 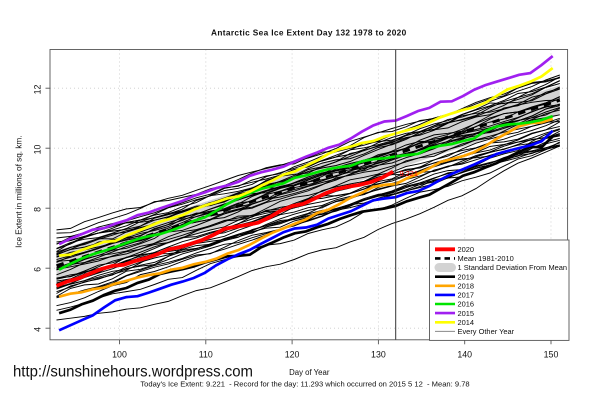 I want to click on svg-text: 9.221, so click(x=409, y=173).